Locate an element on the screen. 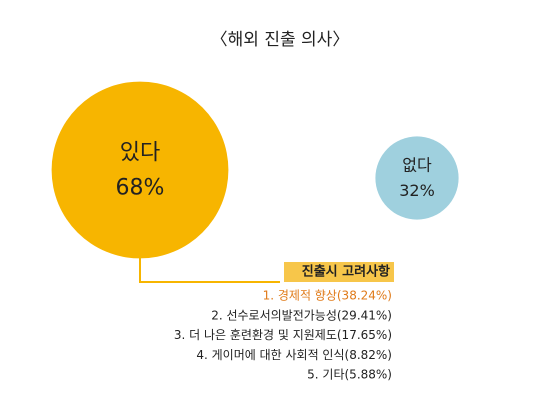 This screenshot has width=560, height=407. connector is located at coordinates (209, 270).